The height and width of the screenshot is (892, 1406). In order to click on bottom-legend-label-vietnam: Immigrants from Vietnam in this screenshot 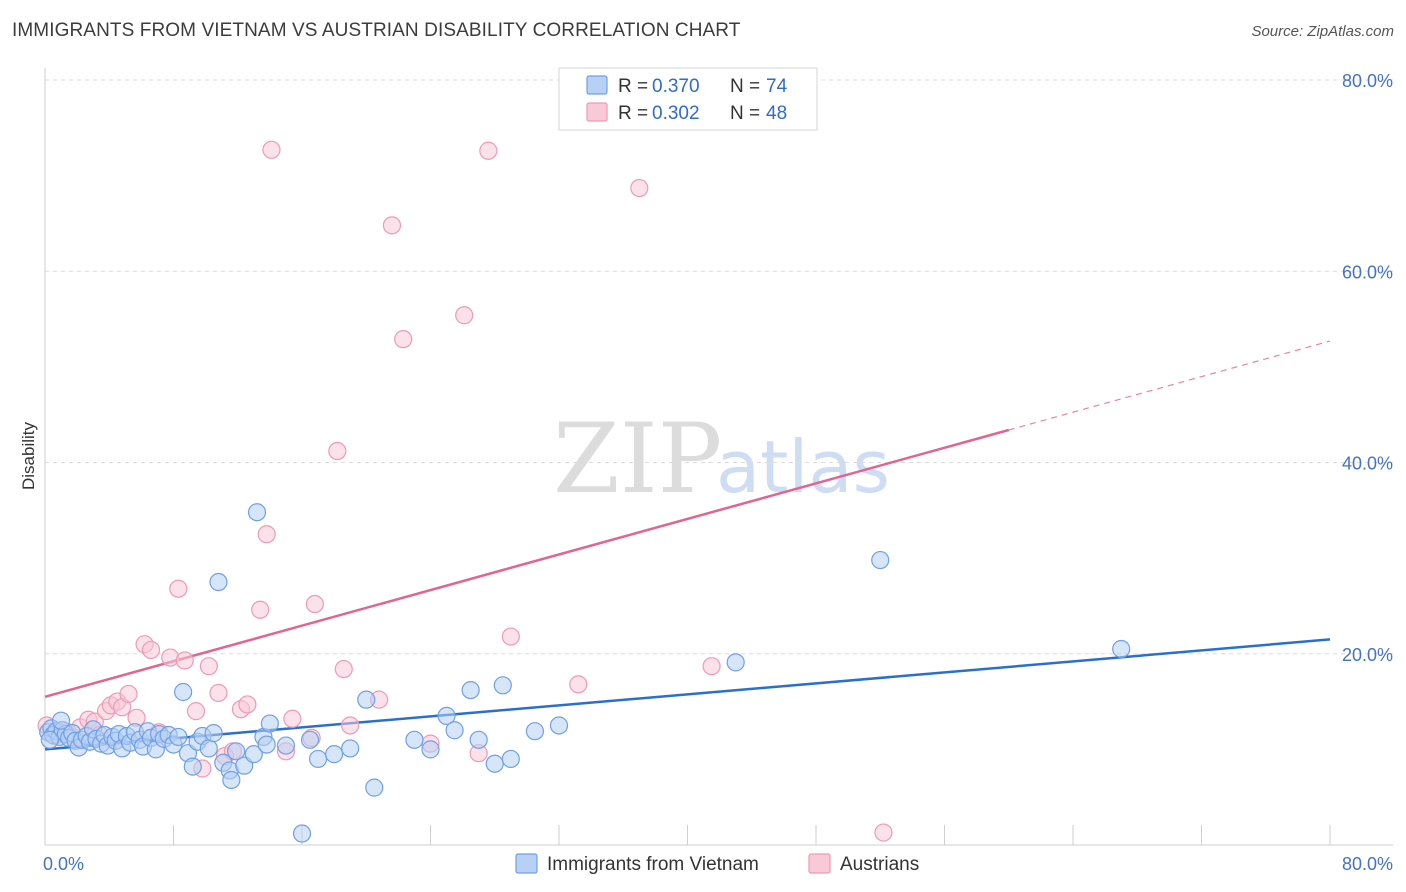, I will do `click(653, 864)`.